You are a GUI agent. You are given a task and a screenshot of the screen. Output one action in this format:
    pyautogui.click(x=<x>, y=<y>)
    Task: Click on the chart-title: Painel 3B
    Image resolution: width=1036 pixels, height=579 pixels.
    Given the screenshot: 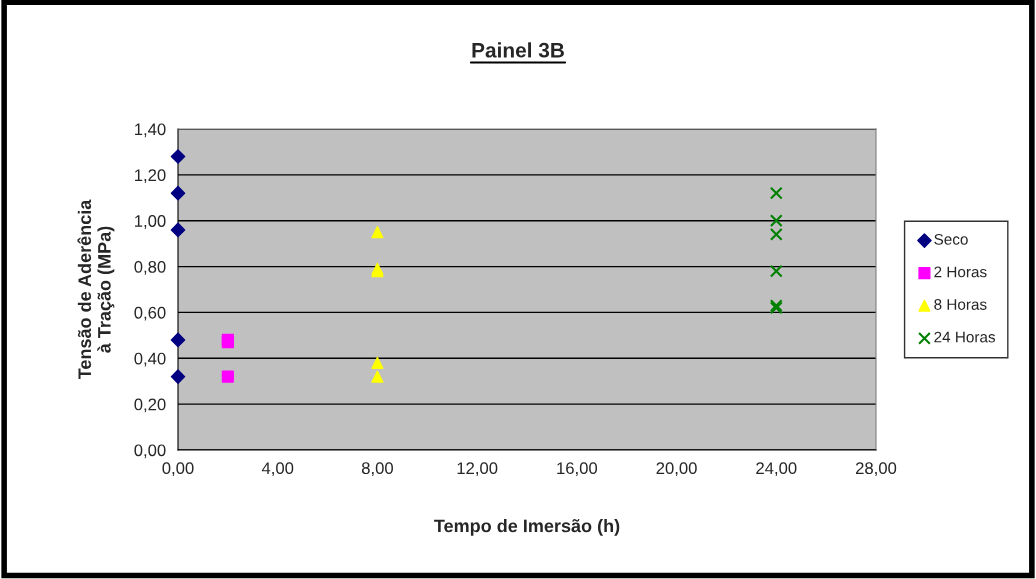 What is the action you would take?
    pyautogui.click(x=518, y=50)
    